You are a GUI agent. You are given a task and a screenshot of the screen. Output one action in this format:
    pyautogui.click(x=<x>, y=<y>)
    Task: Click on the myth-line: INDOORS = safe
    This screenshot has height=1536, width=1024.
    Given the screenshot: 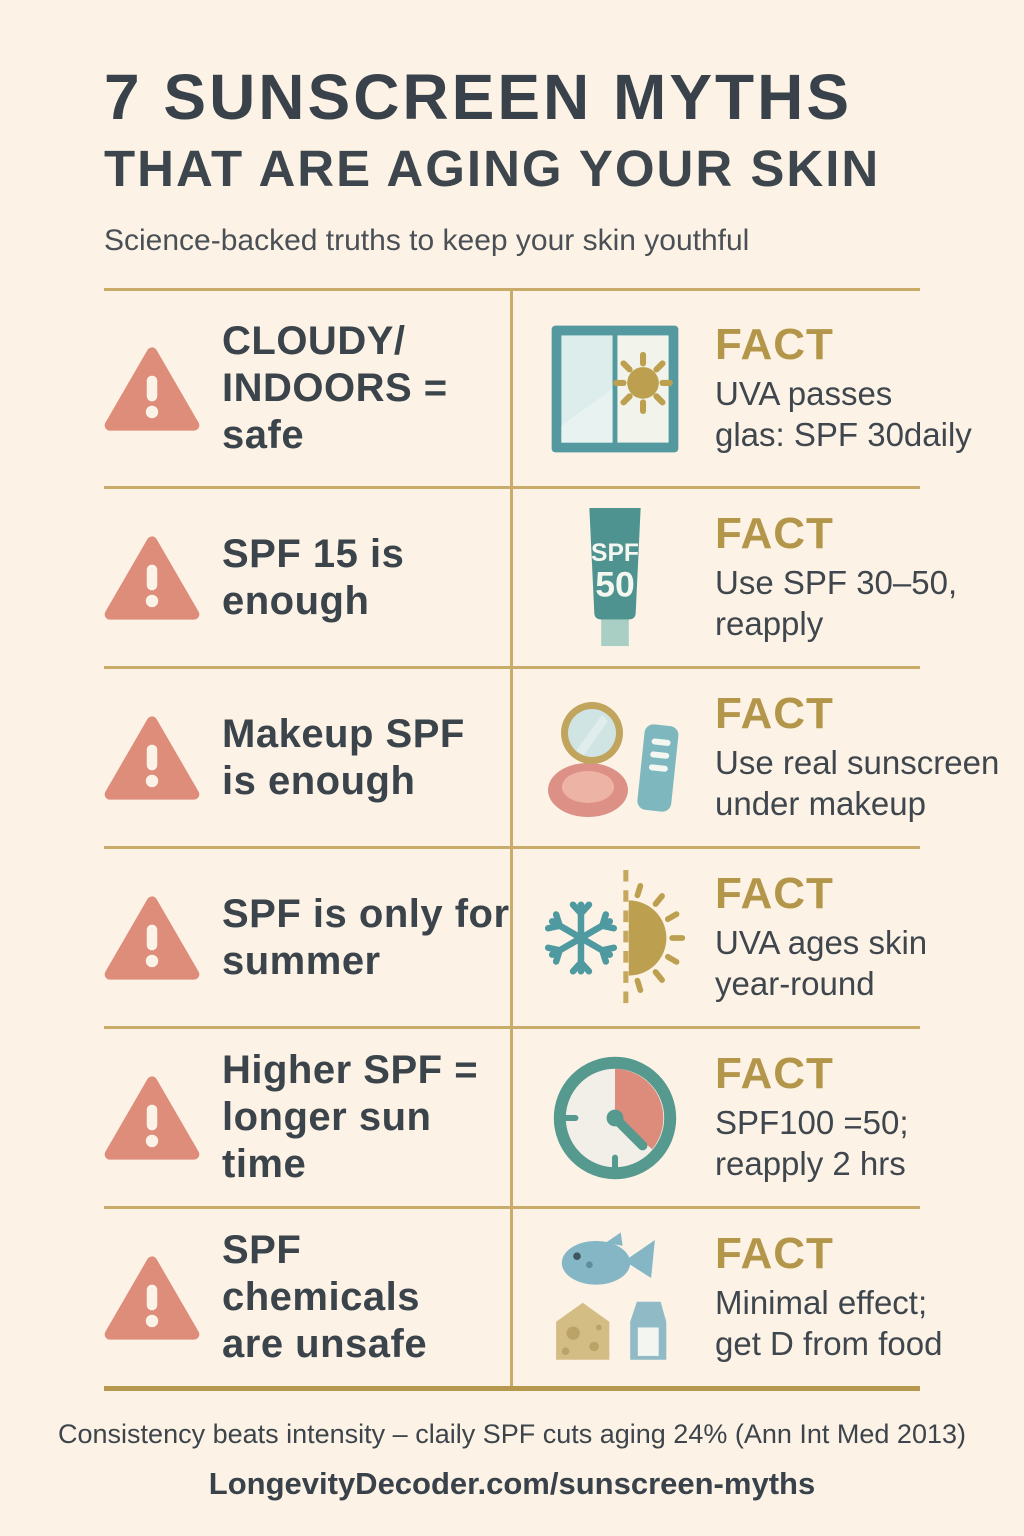 What is the action you would take?
    pyautogui.click(x=335, y=412)
    